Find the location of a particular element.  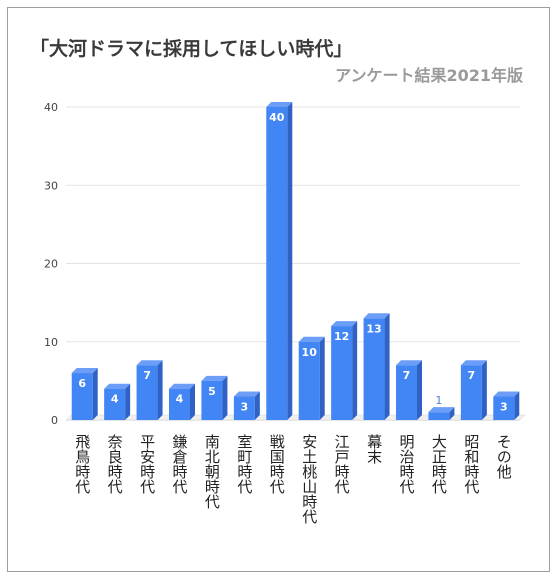

data-label: 6 is located at coordinates (82, 383).